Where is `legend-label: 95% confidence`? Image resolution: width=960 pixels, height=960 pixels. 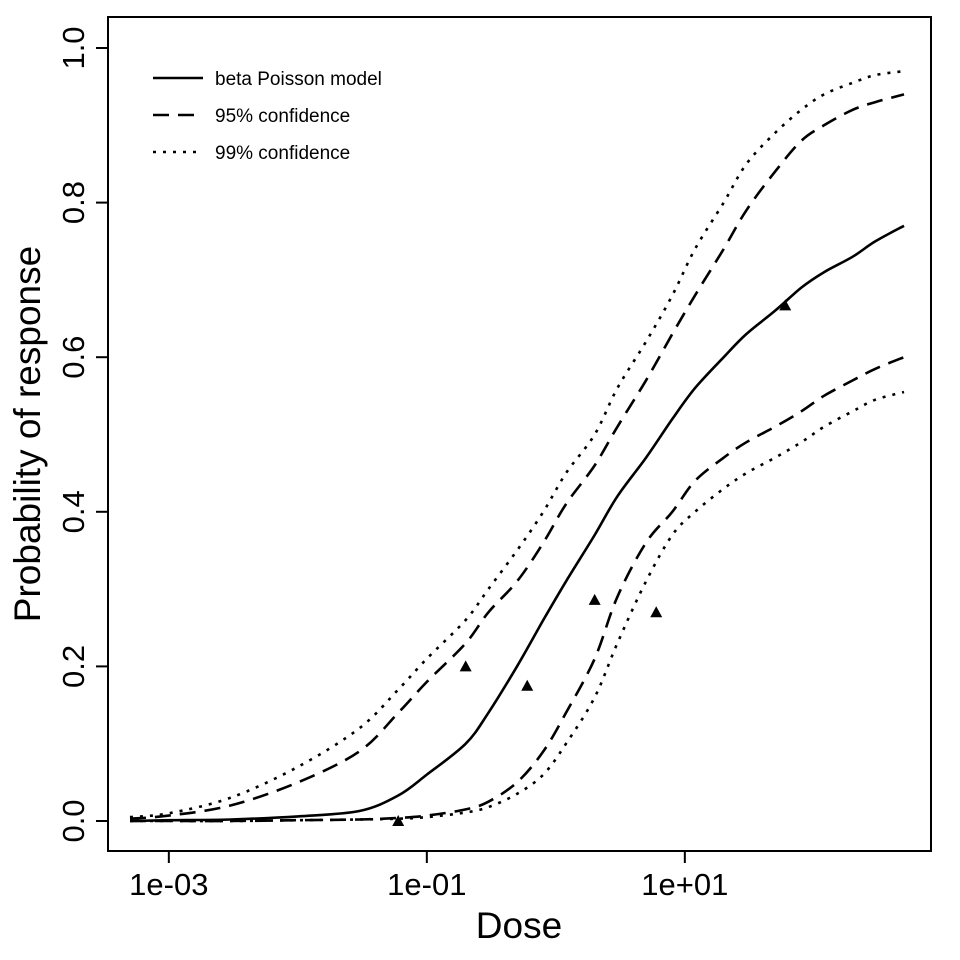 legend-label: 95% confidence is located at coordinates (282, 116).